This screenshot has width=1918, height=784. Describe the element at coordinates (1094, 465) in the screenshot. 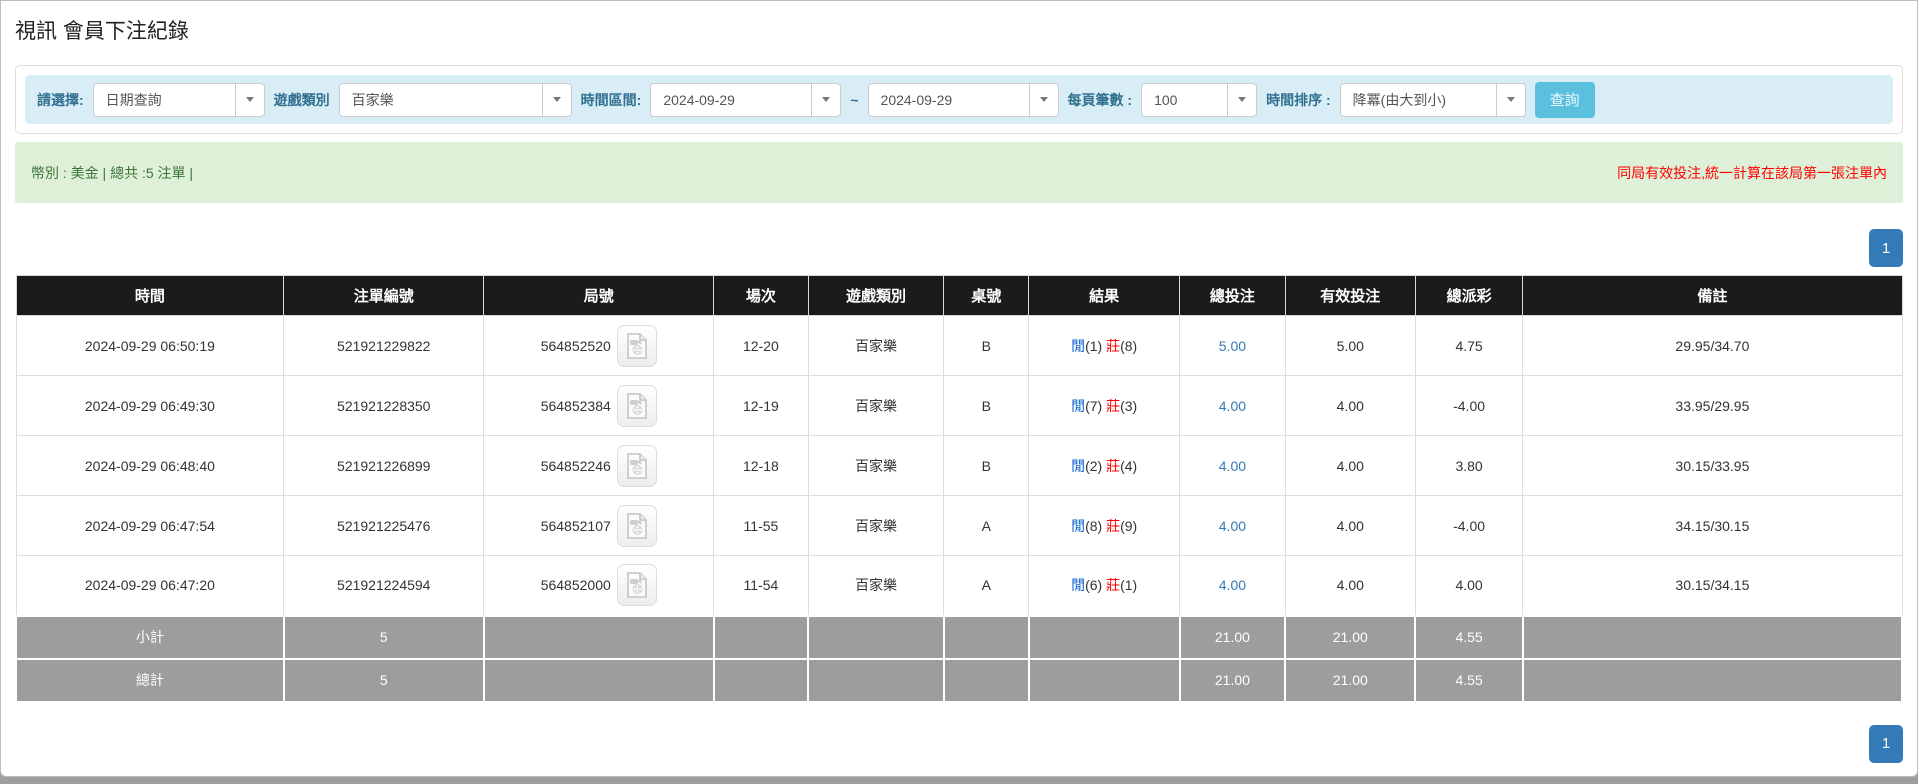

I see `player-result-score: (2)` at that location.